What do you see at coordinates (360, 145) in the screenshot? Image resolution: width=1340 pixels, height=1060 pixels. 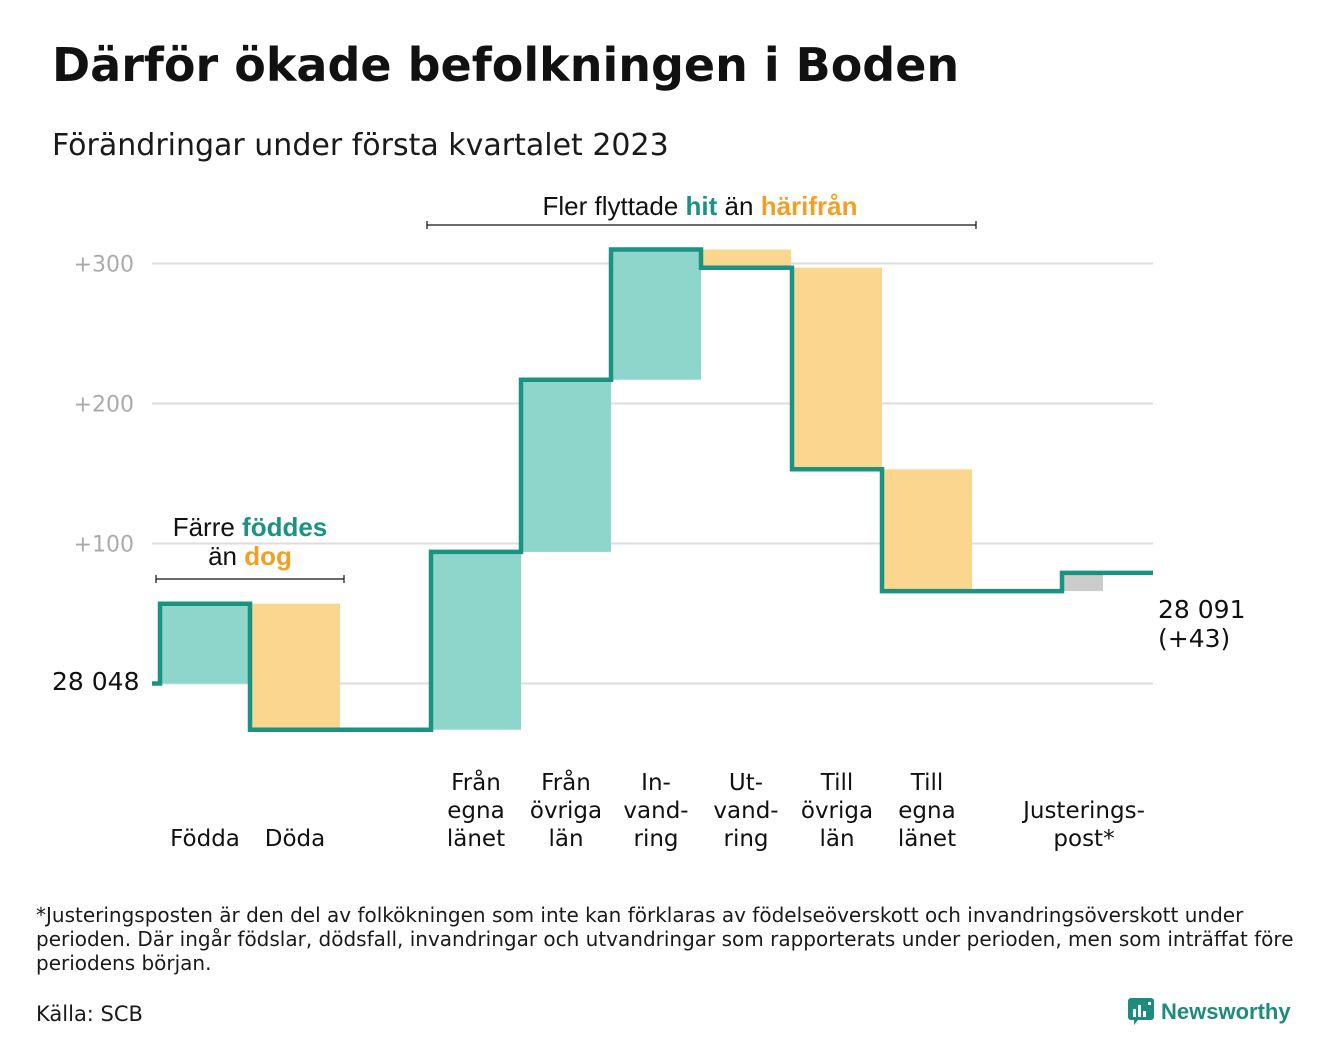 I see `chart-subtitle: Förändringar under första kvartalet 2023` at bounding box center [360, 145].